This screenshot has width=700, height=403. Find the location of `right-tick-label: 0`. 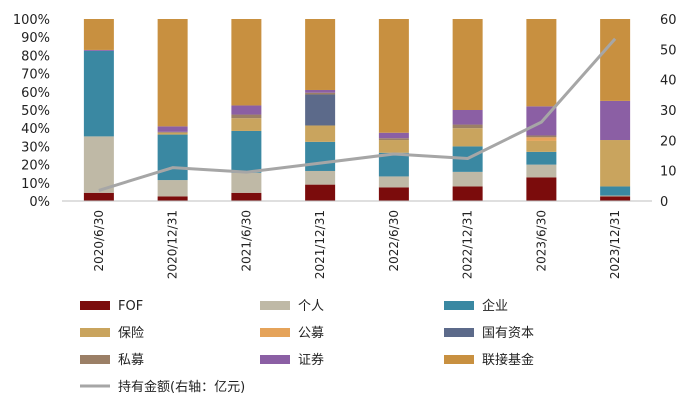

right-tick-label: 0 is located at coordinates (664, 202).